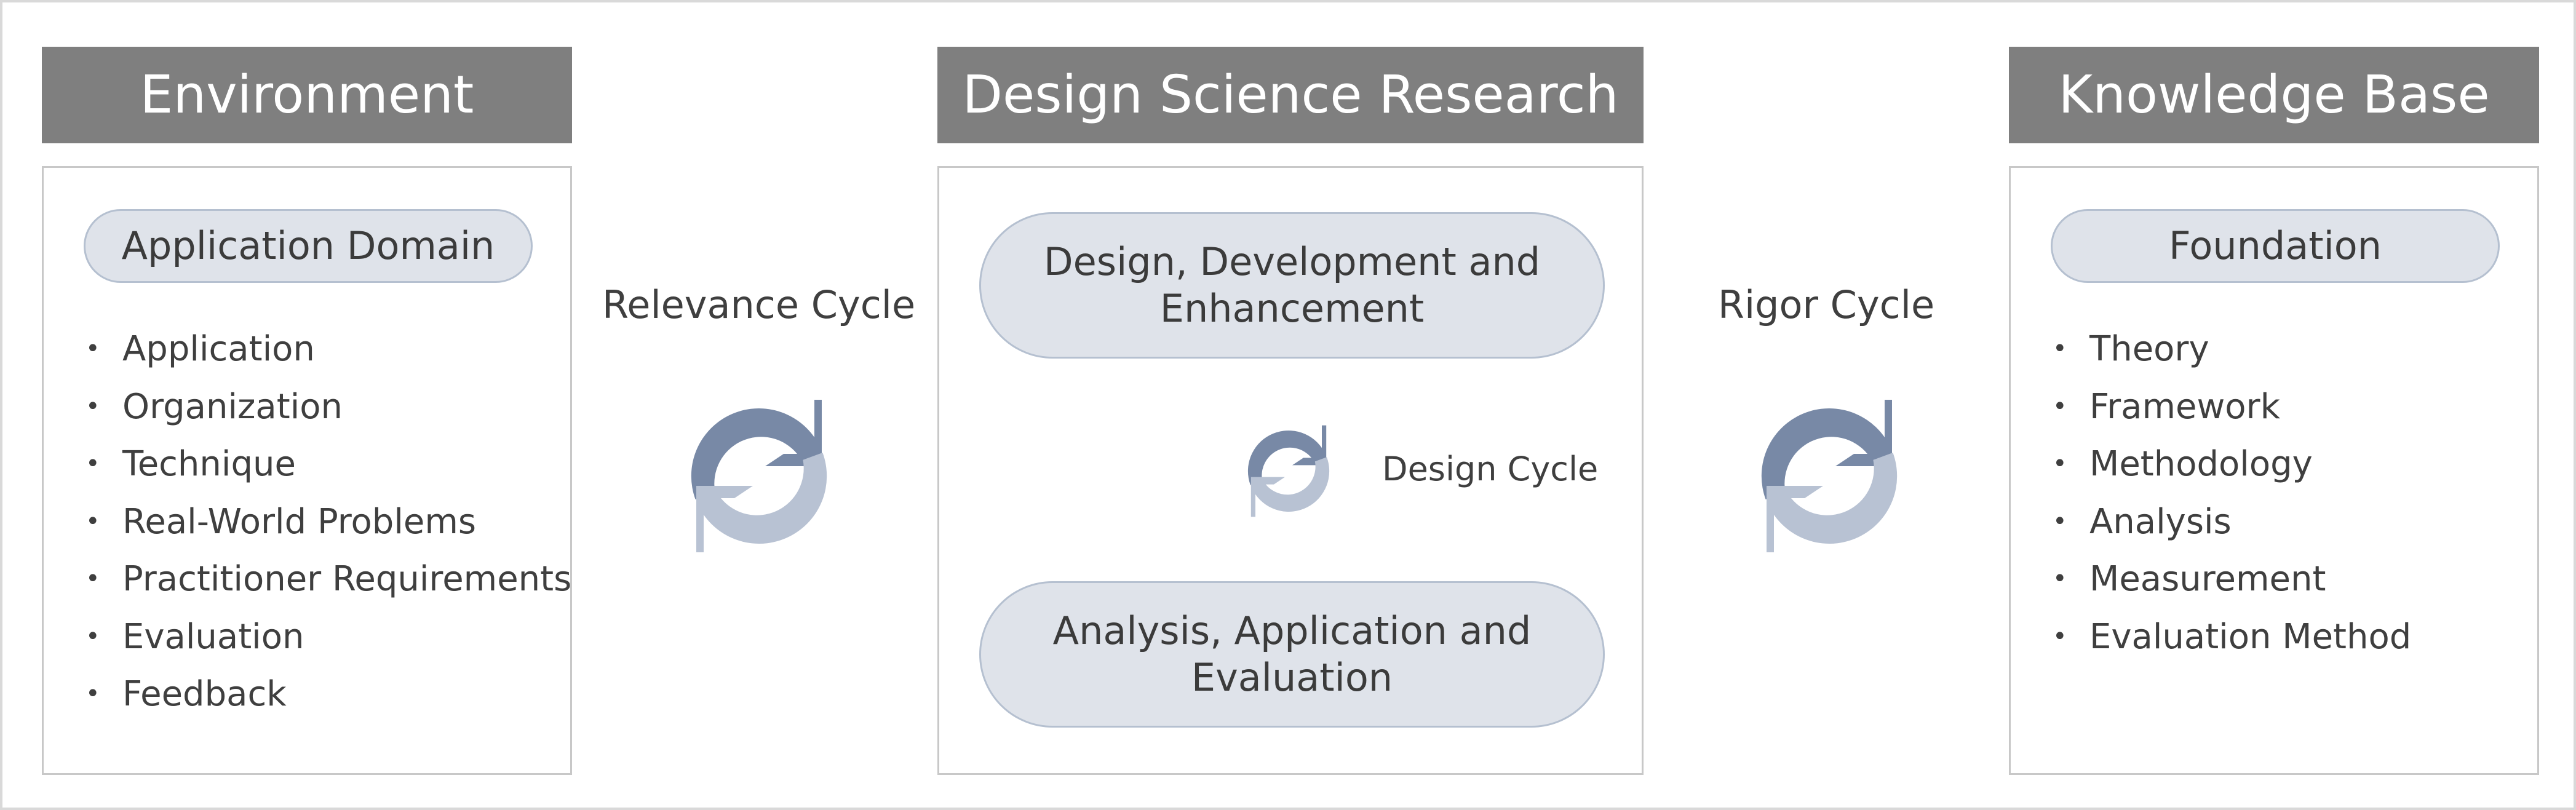  Describe the element at coordinates (2228, 464) in the screenshot. I see `list-item: • Methodology` at that location.